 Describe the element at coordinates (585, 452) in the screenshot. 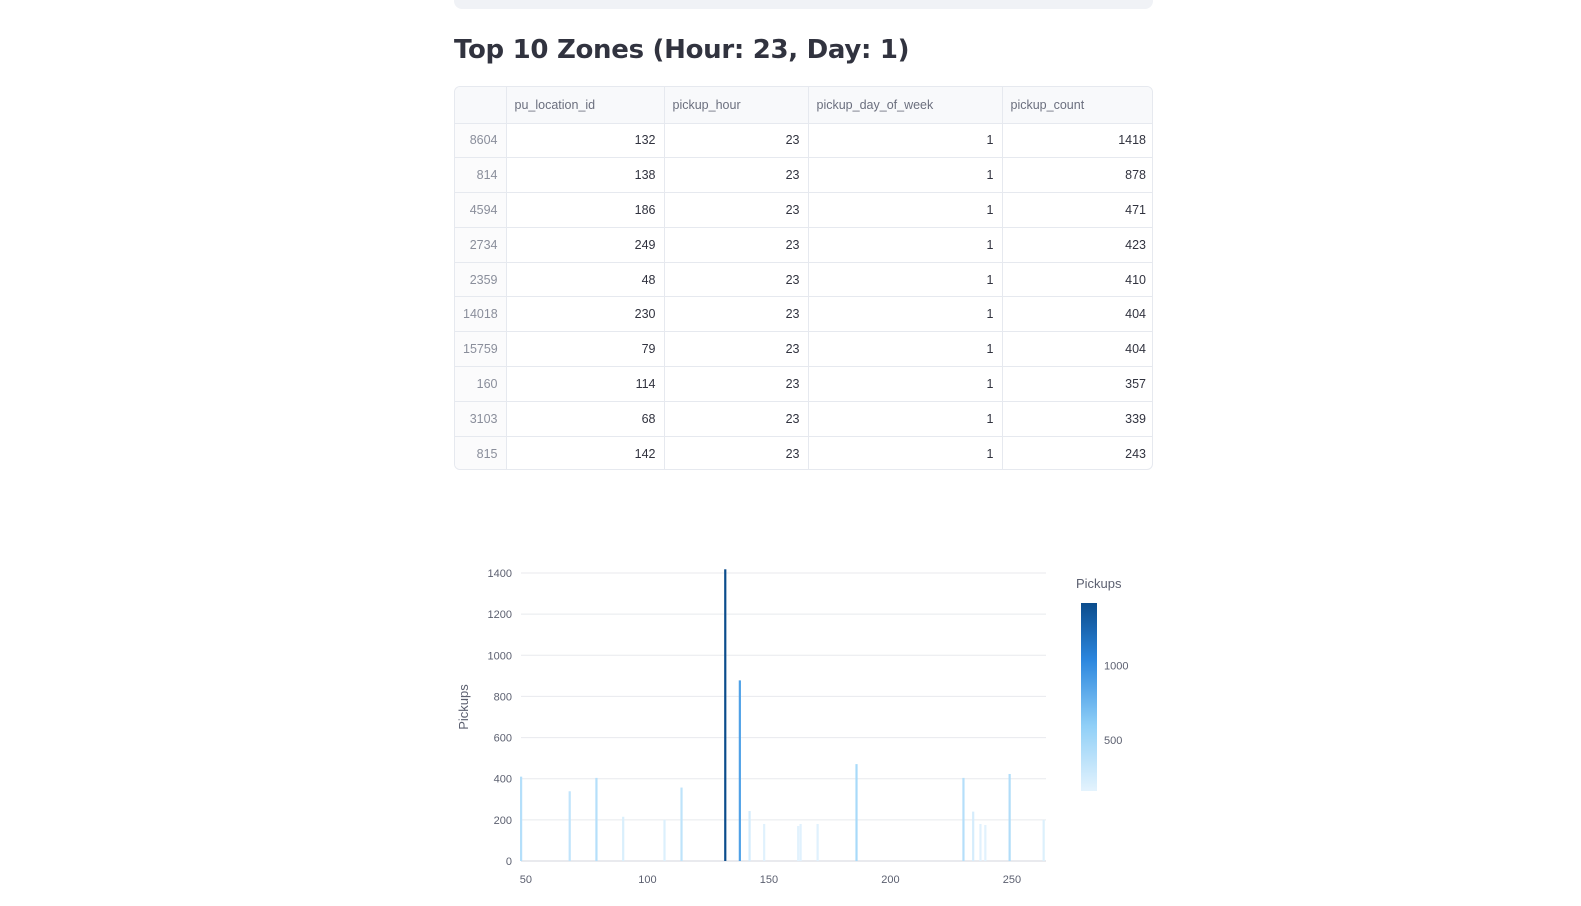

I see `table-cell: 142` at that location.